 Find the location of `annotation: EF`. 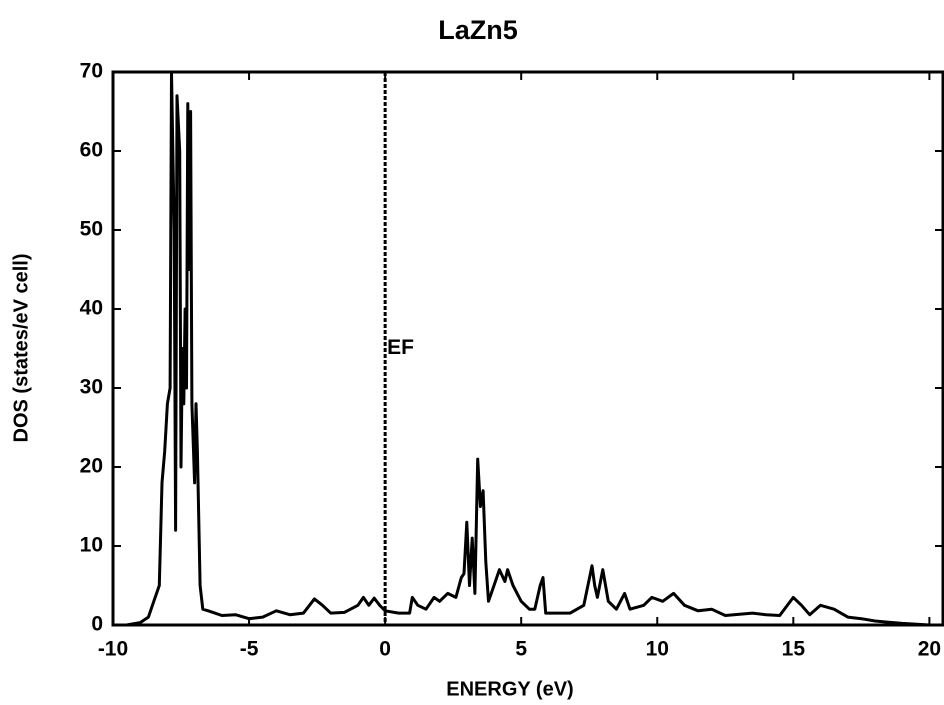

annotation: EF is located at coordinates (400, 347).